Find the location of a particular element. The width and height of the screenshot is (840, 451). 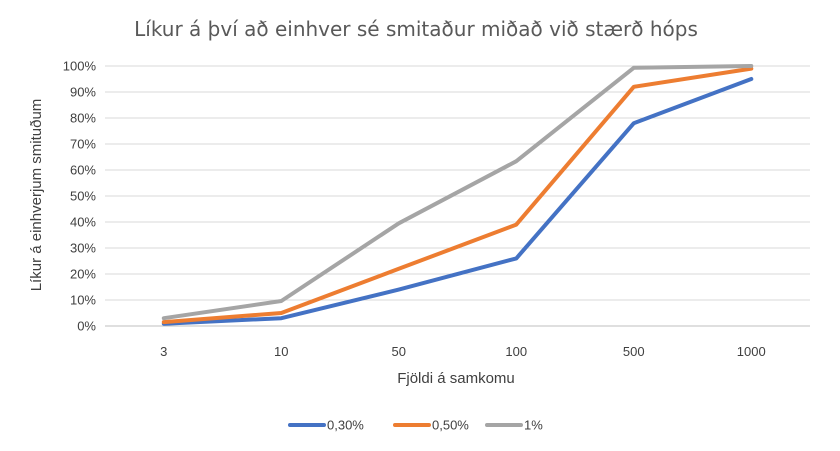

x-tick-label: 3 is located at coordinates (163, 351).